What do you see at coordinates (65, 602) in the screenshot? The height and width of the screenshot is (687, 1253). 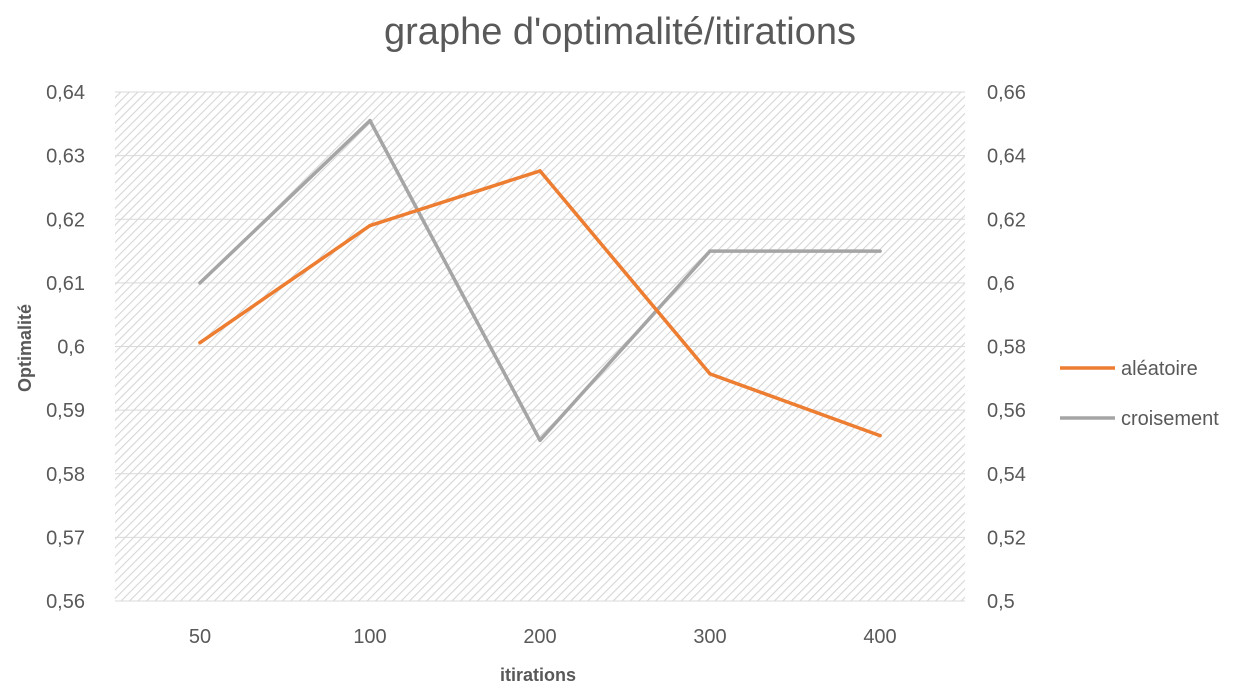 I see `y-tick-label: 0,56` at bounding box center [65, 602].